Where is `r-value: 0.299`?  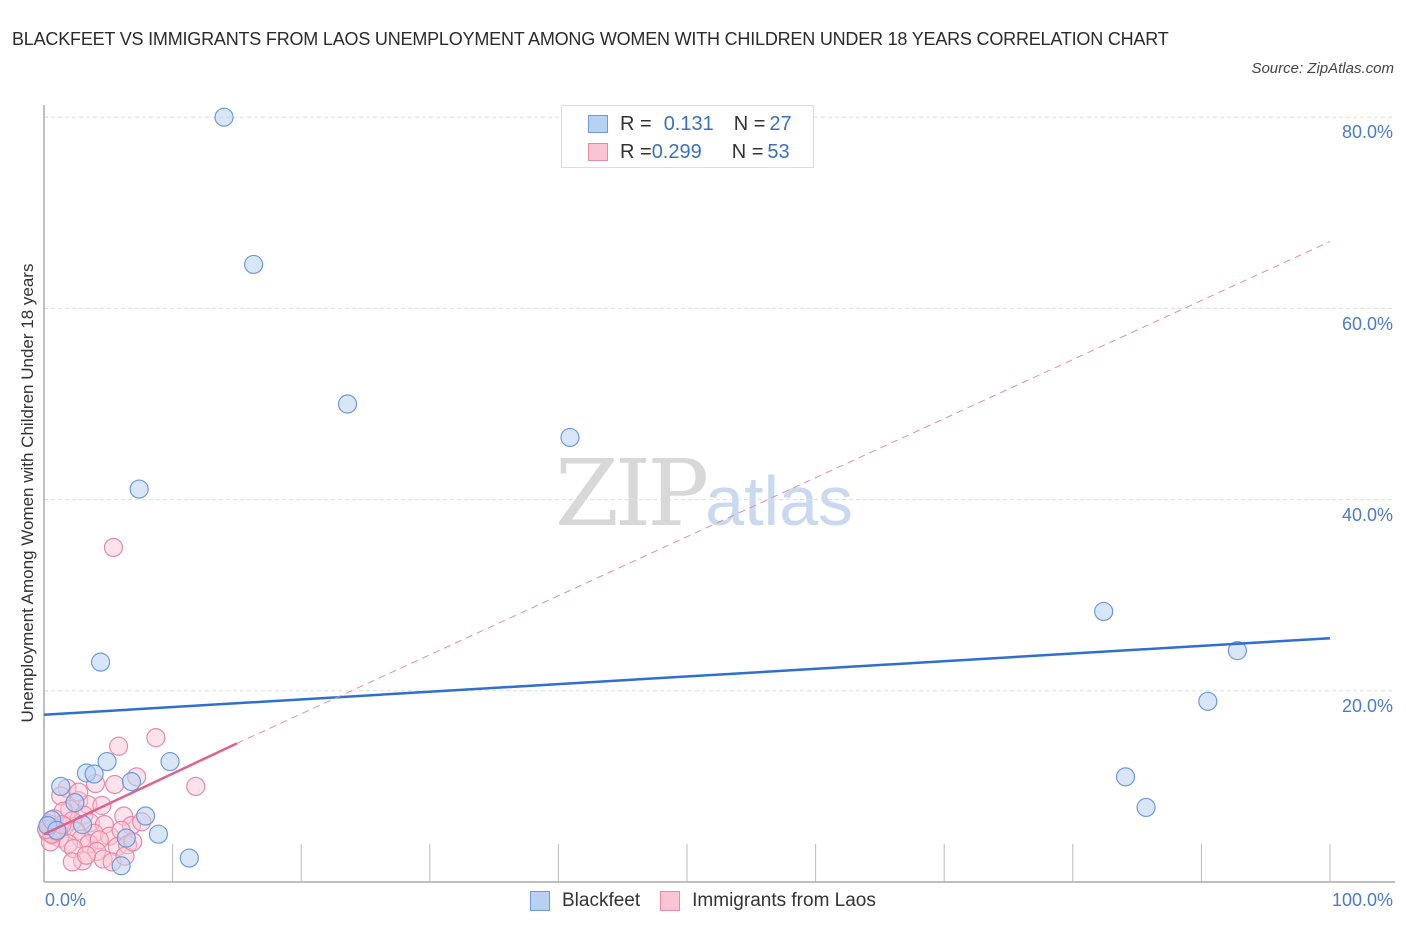
r-value: 0.299 is located at coordinates (676, 151).